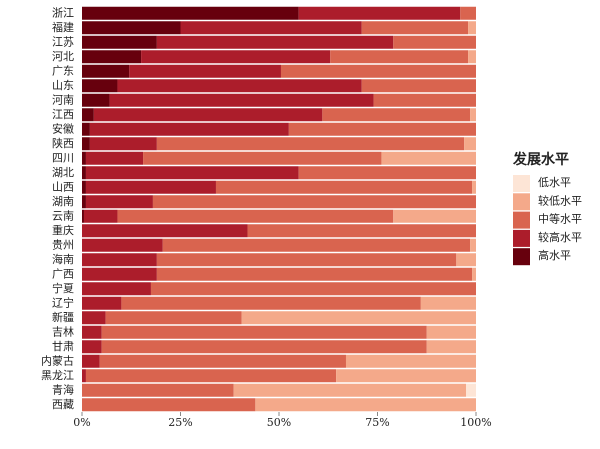 This screenshot has width=600, height=449. I want to click on legend-label: 中等水平, so click(560, 219).